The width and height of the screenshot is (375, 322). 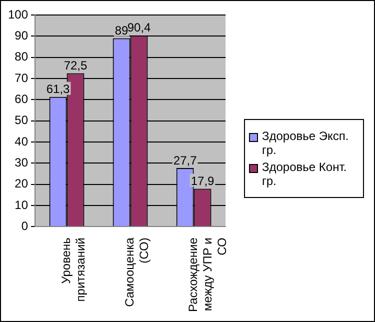 I want to click on data-label: 61,3, so click(x=58, y=89).